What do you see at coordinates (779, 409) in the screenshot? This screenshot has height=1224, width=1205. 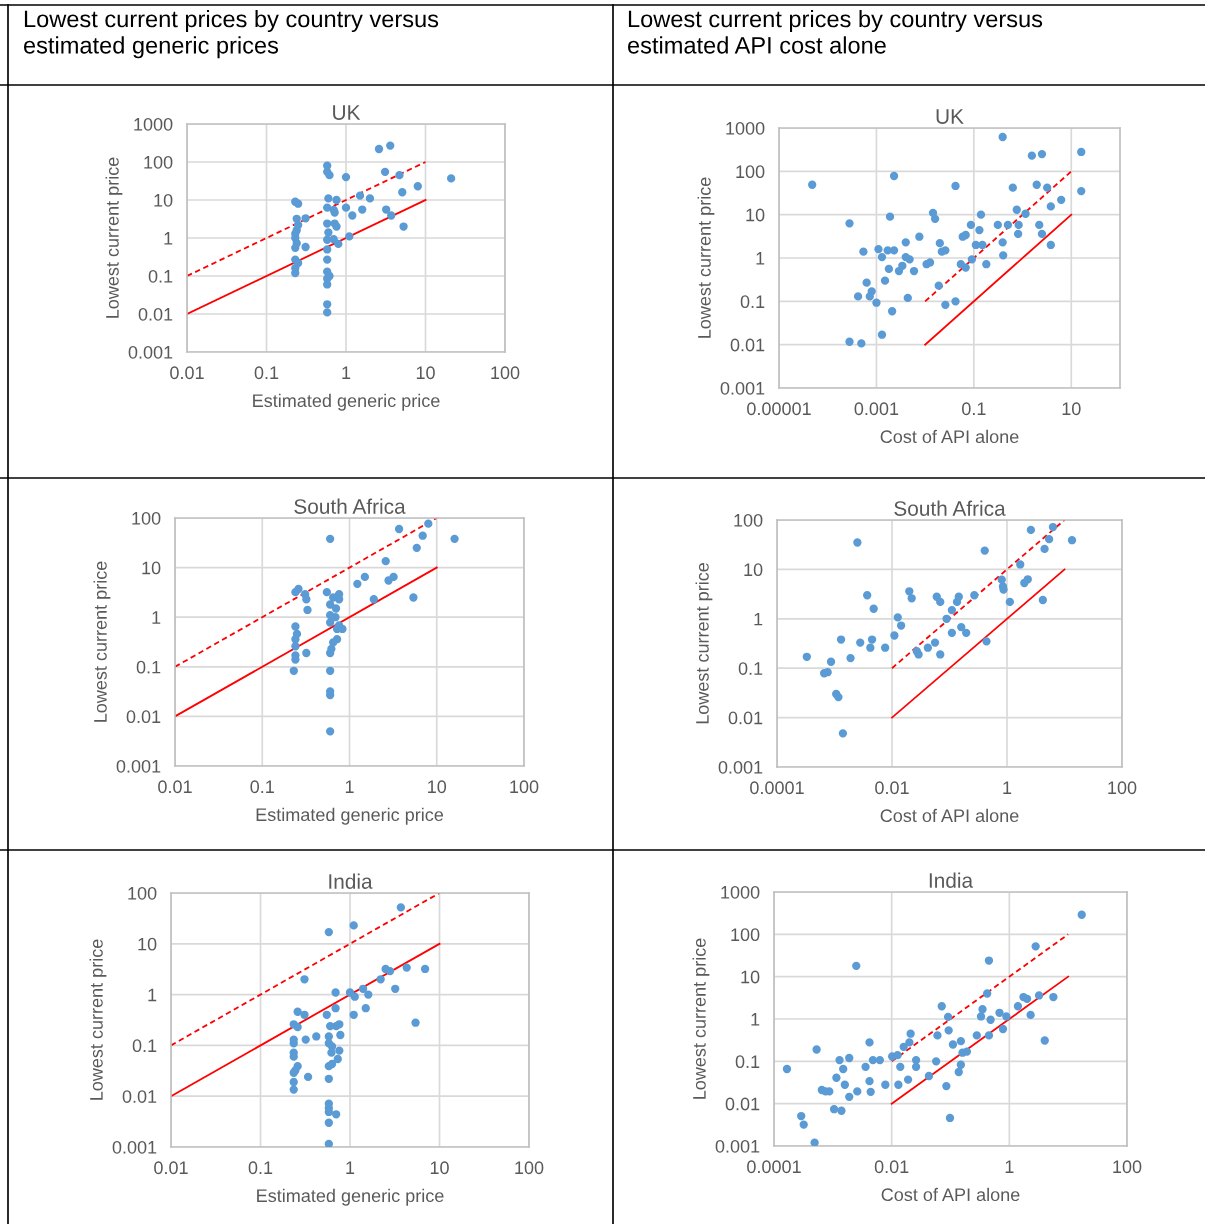 I see `x-tick-label: 0.00001` at bounding box center [779, 409].